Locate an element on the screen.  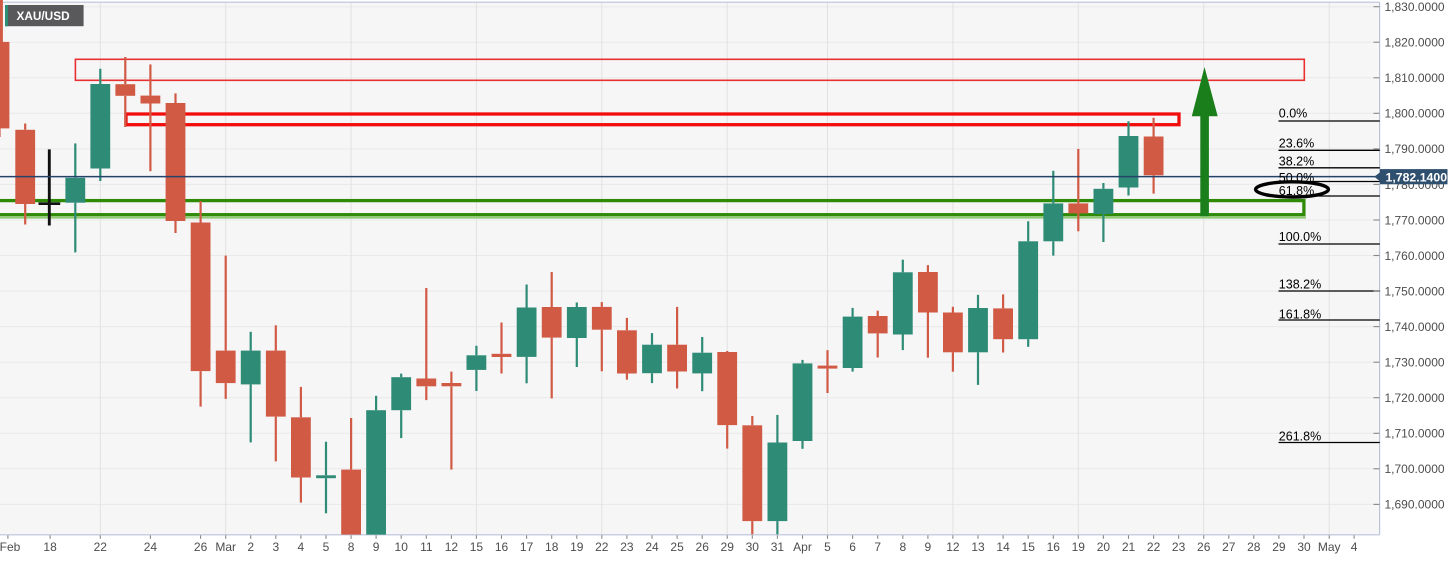
svg-text: 138.2% is located at coordinates (1300, 284).